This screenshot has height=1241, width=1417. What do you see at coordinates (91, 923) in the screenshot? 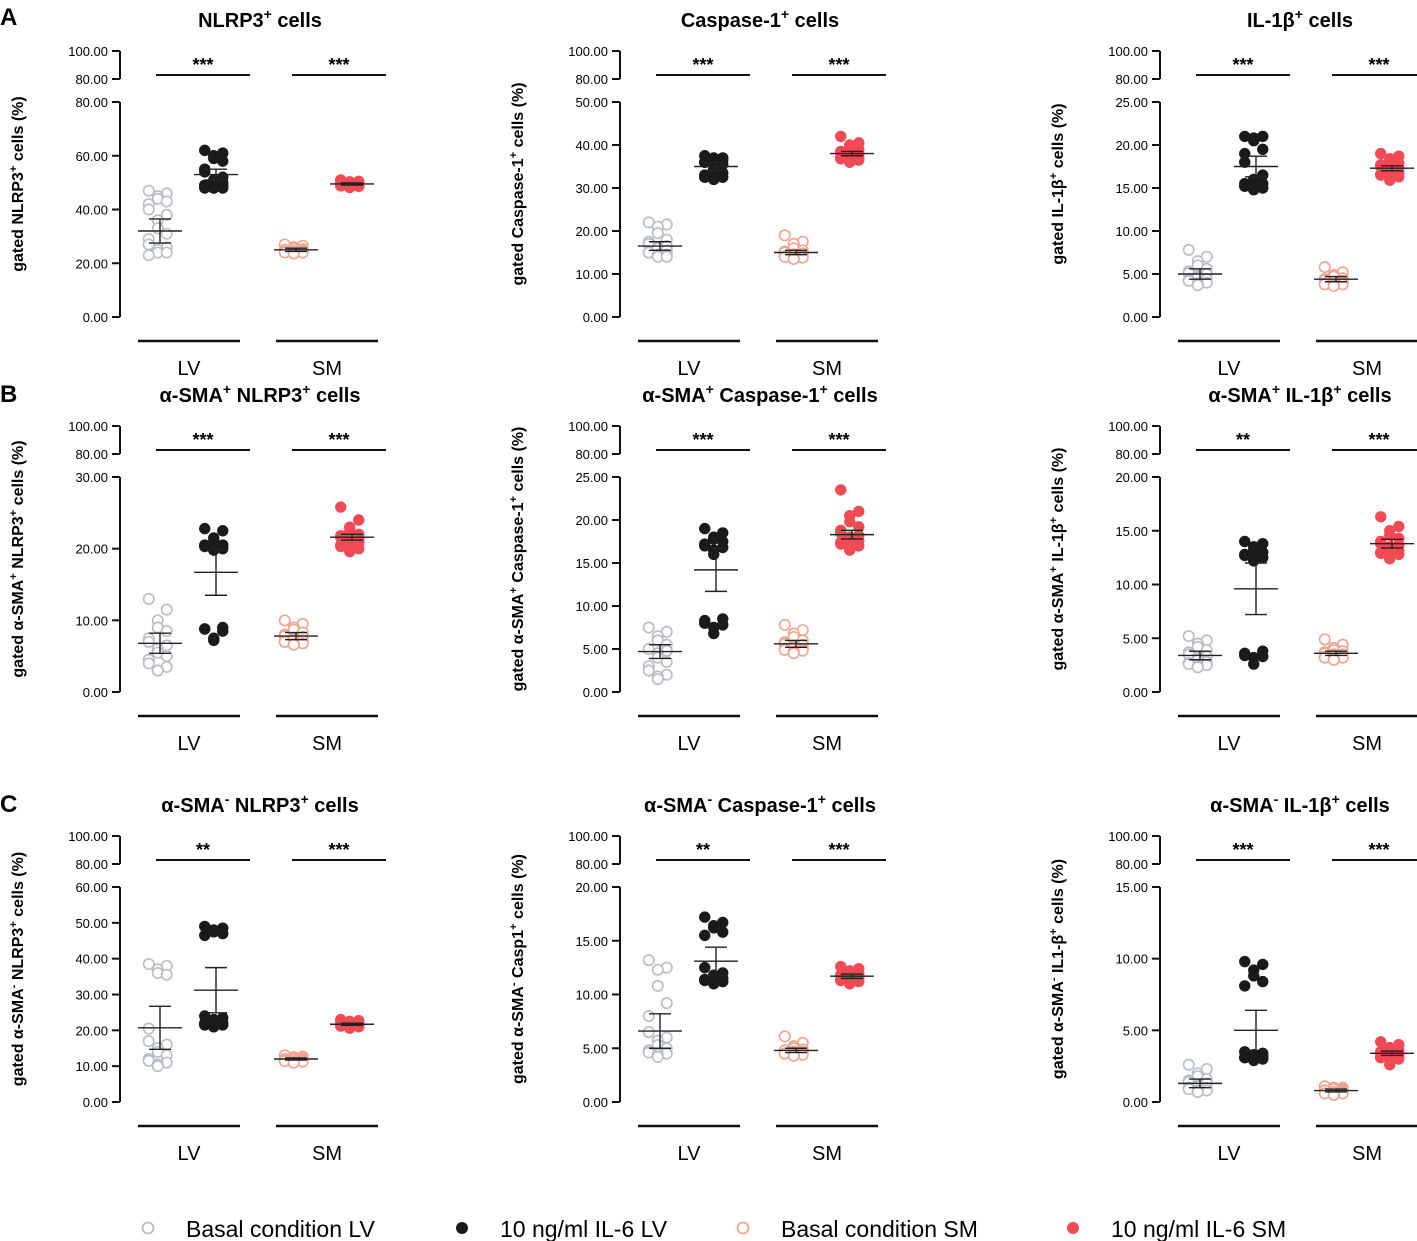
I see `y-tick-label: 50.00` at bounding box center [91, 923].